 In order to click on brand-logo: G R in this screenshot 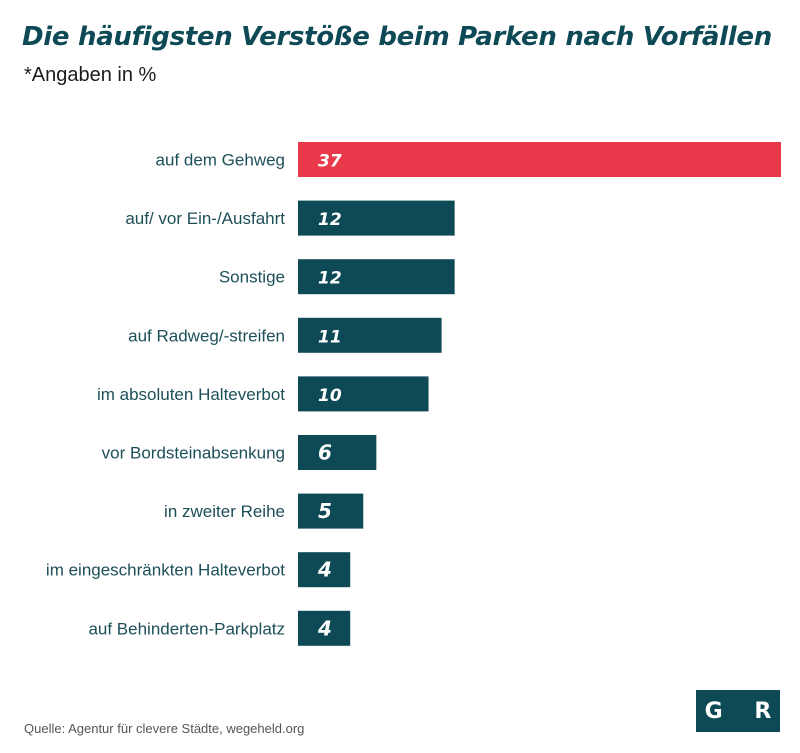, I will do `click(738, 711)`.